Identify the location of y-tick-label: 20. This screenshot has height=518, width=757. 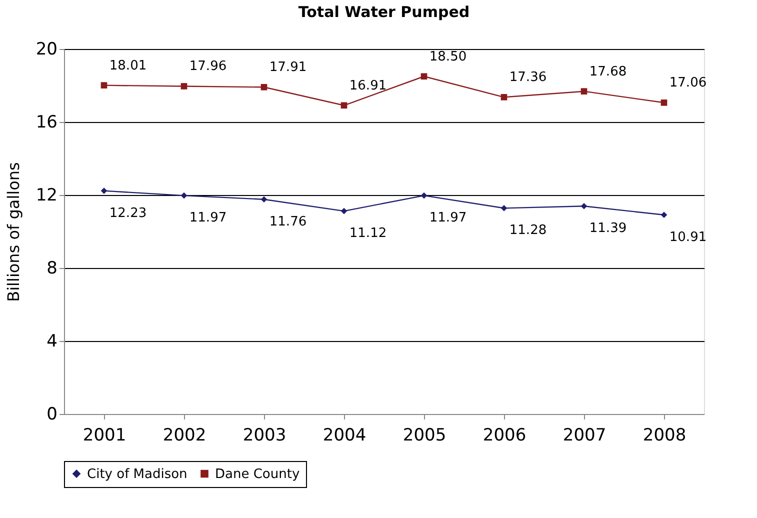
(47, 50).